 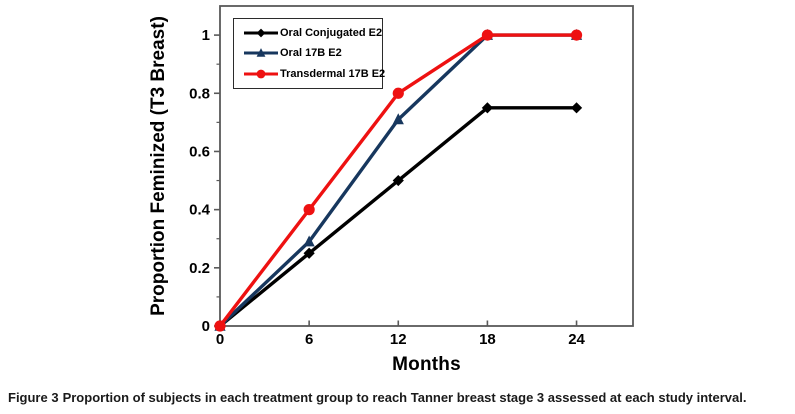 What do you see at coordinates (206, 326) in the screenshot?
I see `y-tick-label: 0` at bounding box center [206, 326].